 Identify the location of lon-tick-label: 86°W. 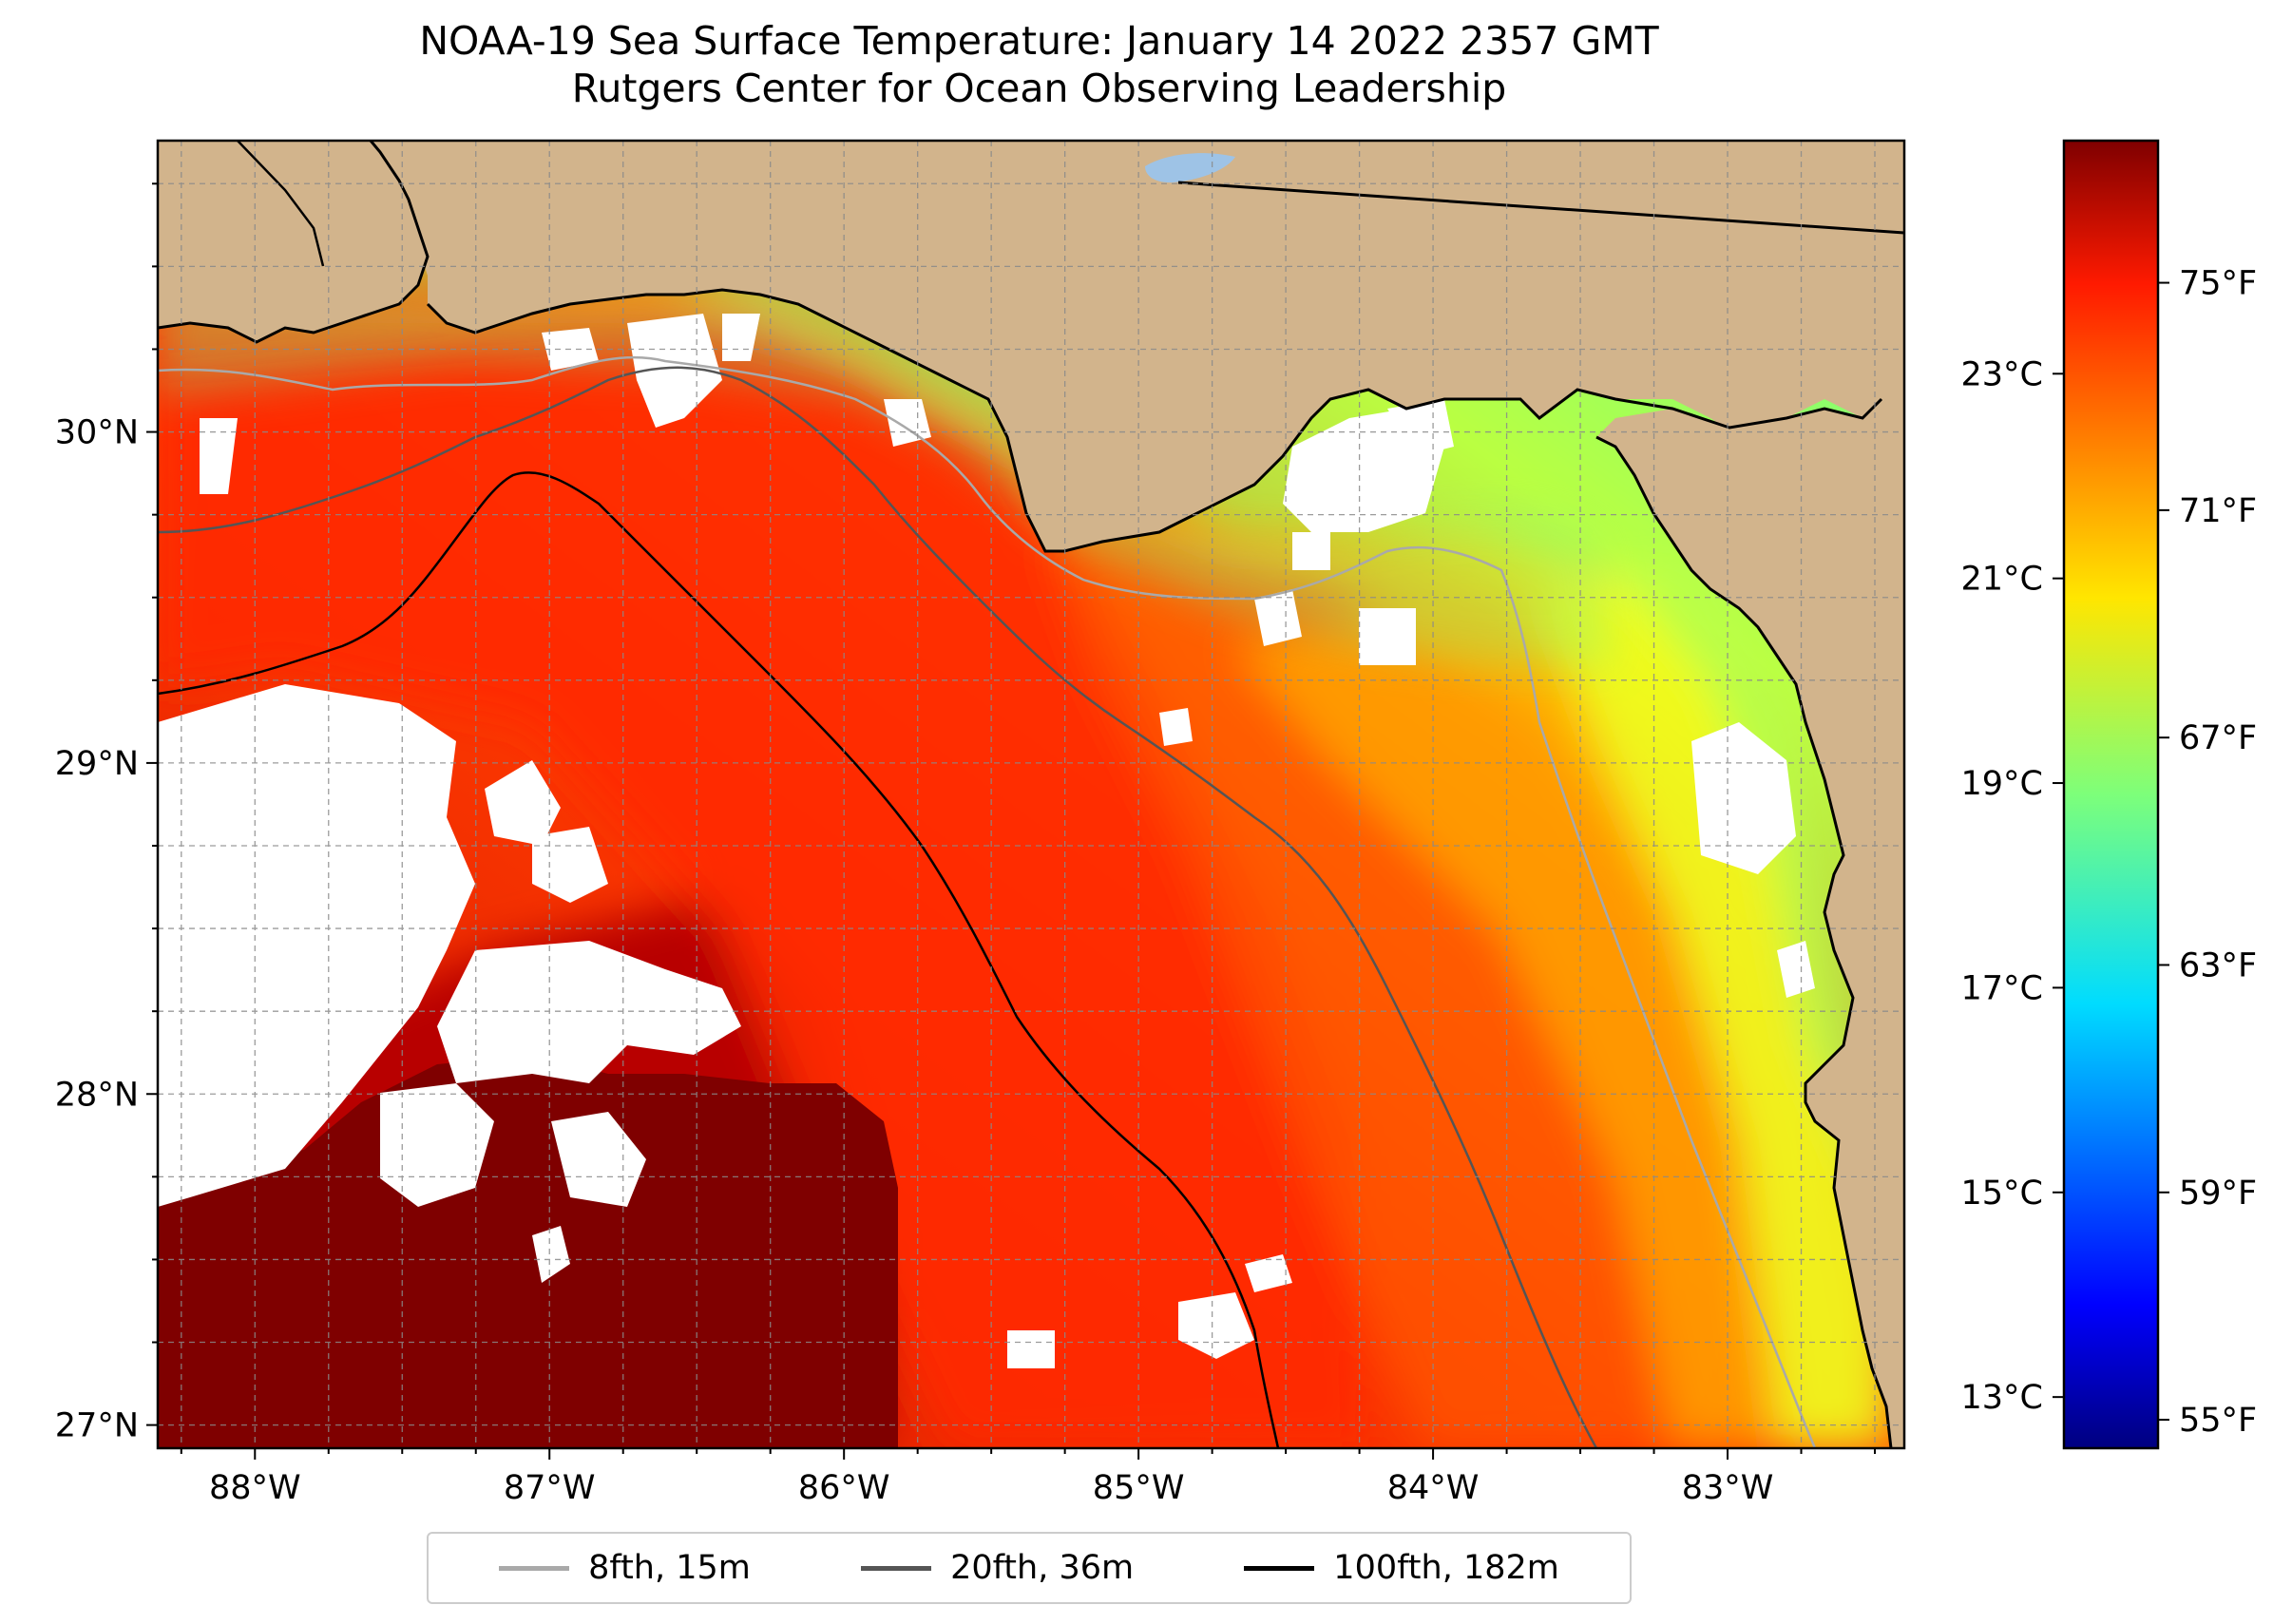
(844, 1488).